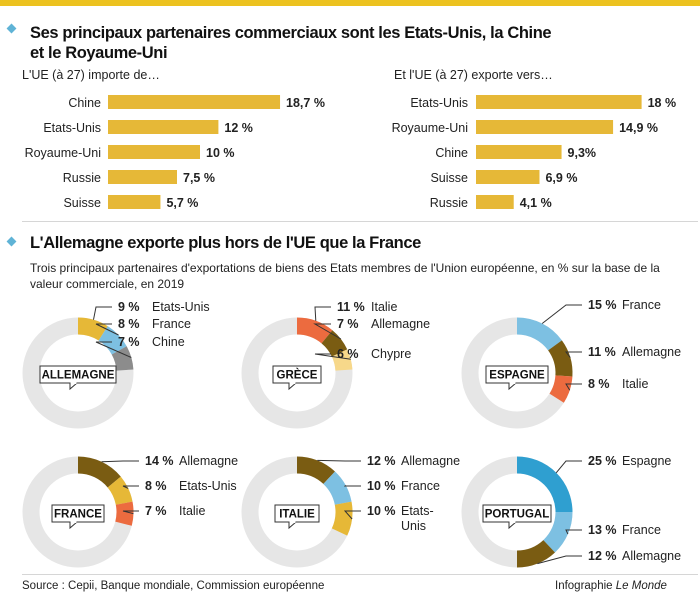 This screenshot has height=606, width=700. I want to click on top-accent-bar, so click(350, 3).